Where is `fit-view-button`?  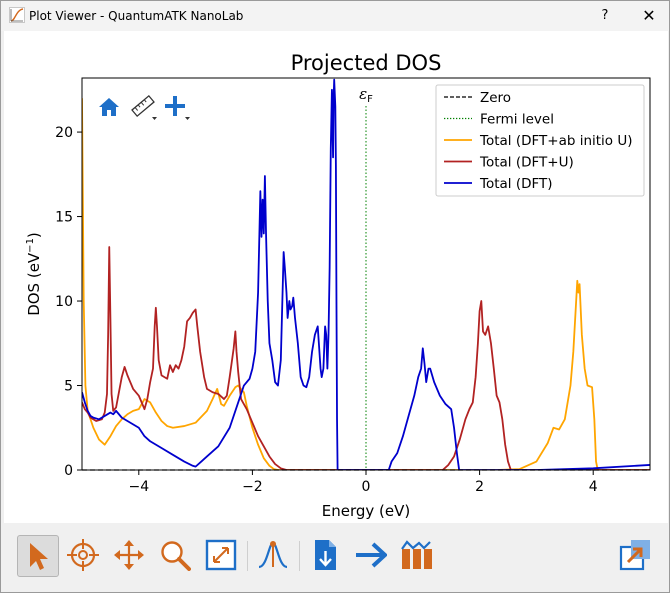 fit-view-button is located at coordinates (221, 555).